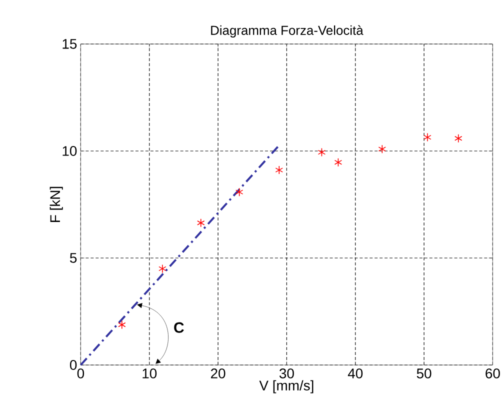  I want to click on y-axis-title: F [kN], so click(56, 204).